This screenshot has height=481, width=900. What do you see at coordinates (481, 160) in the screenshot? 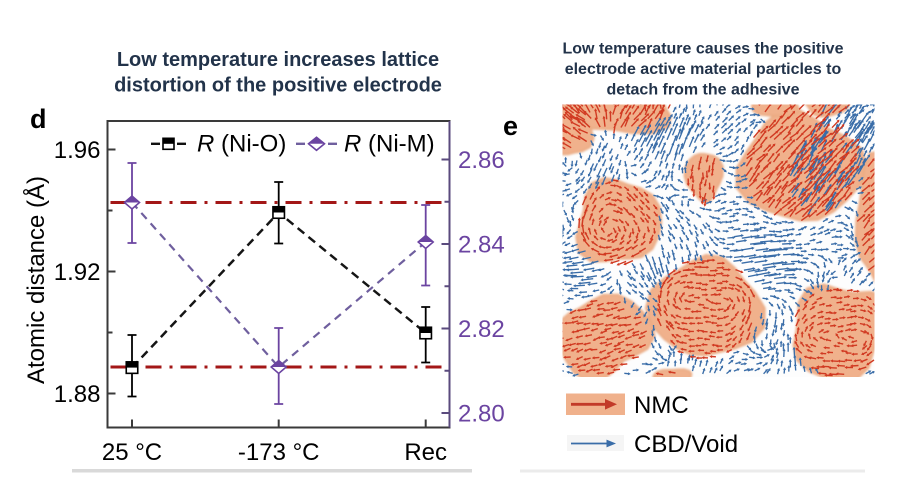
I see `svg-text: 2.86` at bounding box center [481, 160].